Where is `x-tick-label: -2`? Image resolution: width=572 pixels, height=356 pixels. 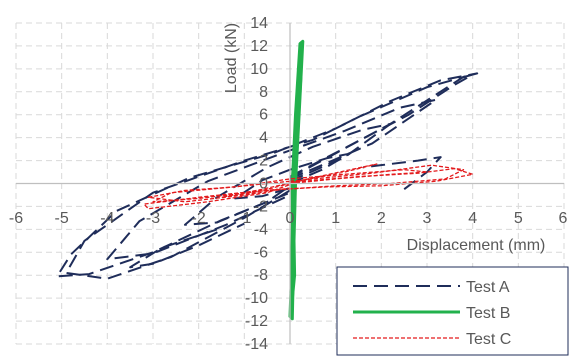
x-tick-label: -2 is located at coordinates (199, 218).